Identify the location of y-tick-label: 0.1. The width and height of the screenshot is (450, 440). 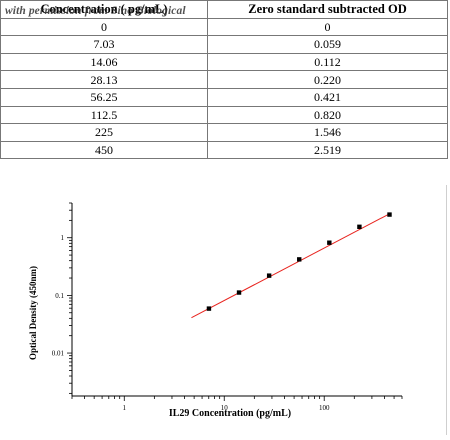
(59, 296).